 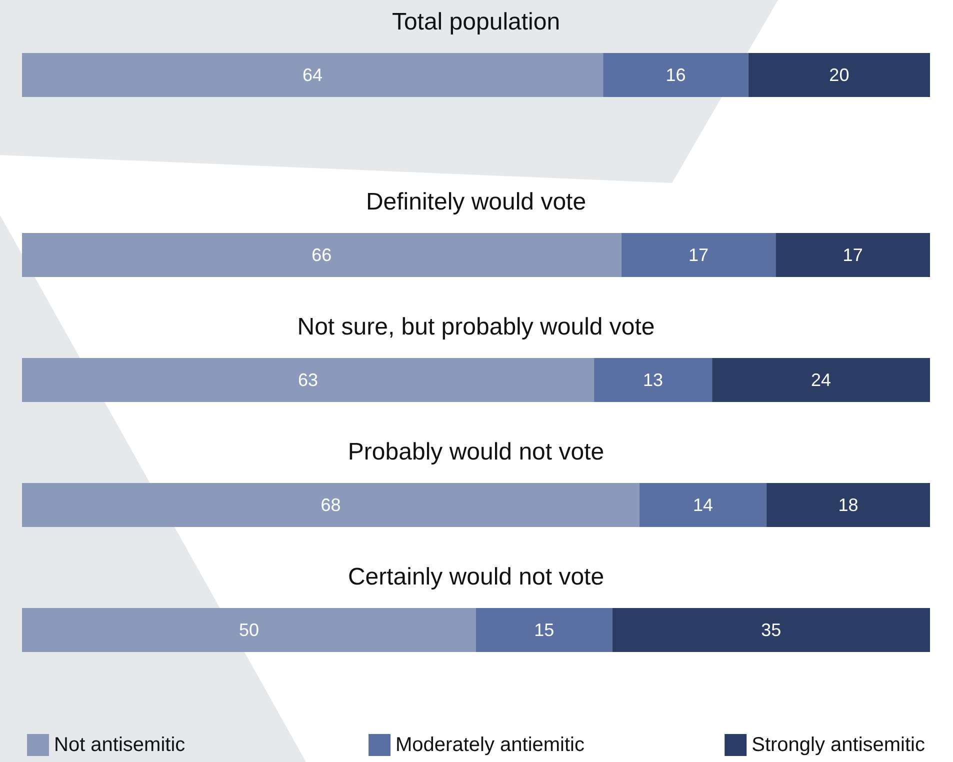 I want to click on data-label: 24, so click(x=821, y=380).